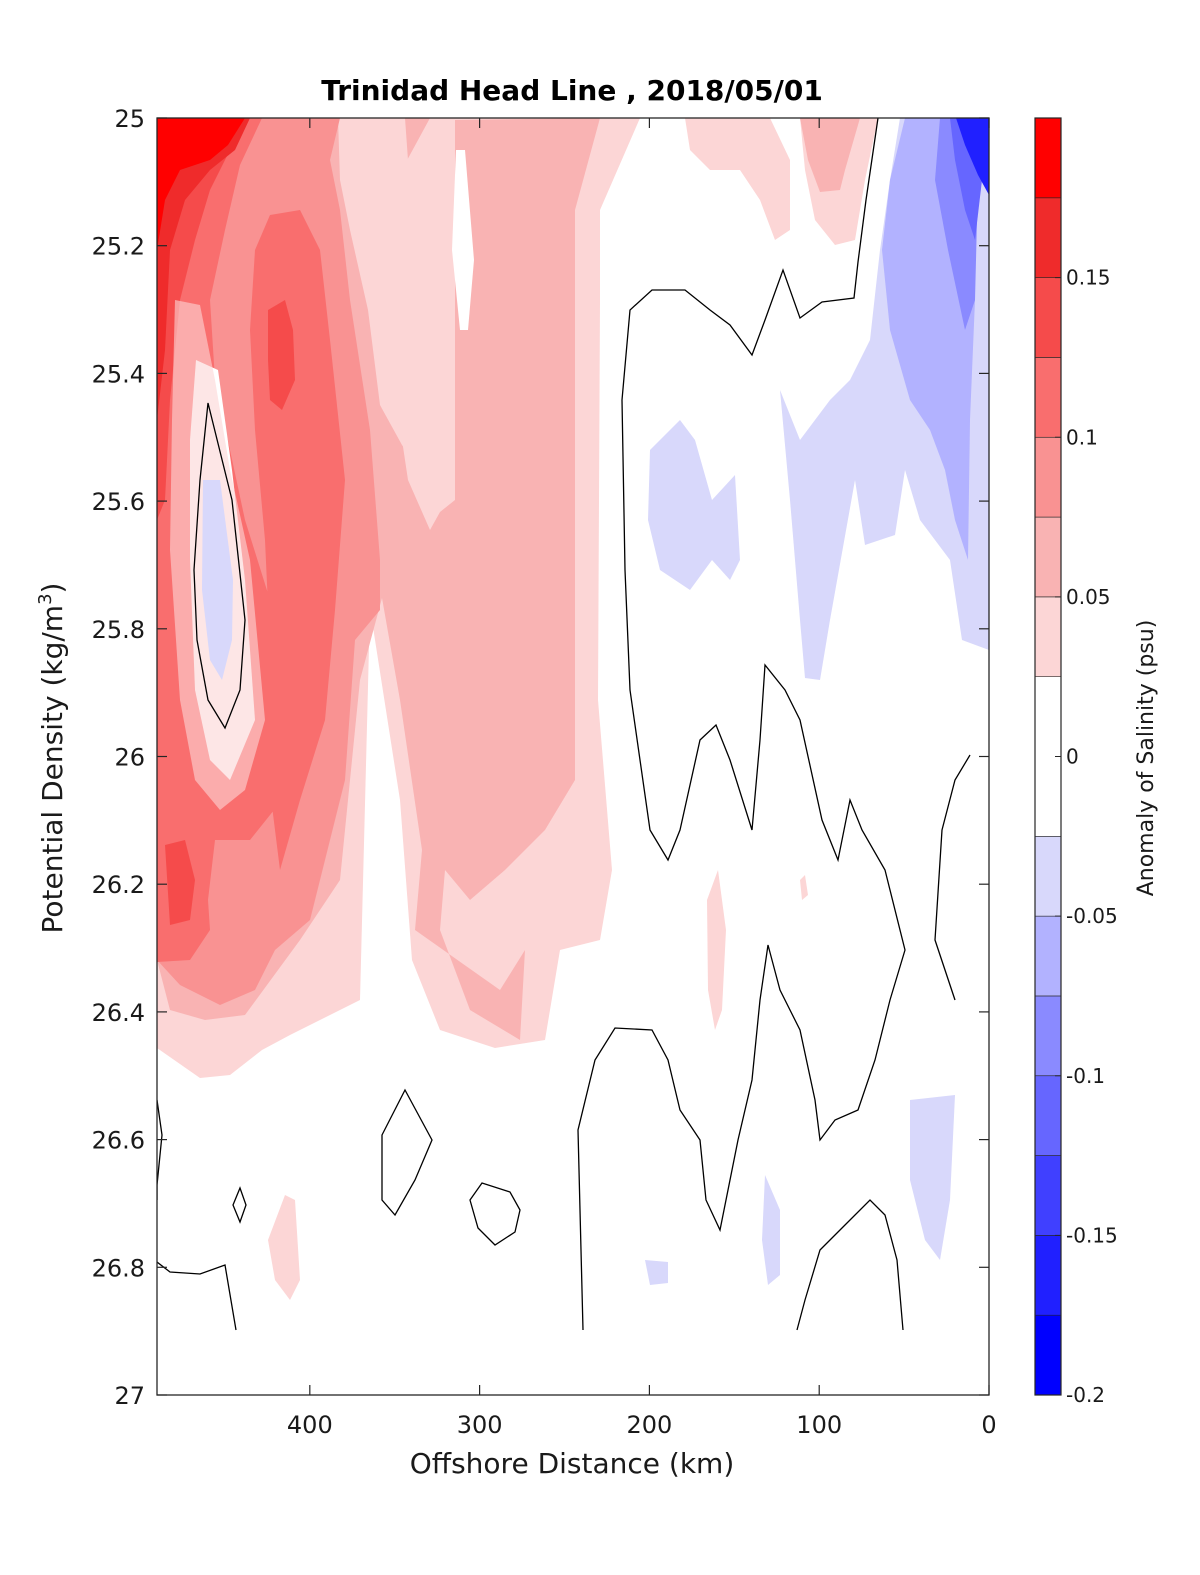 This screenshot has width=1200, height=1575. What do you see at coordinates (830, 155) in the screenshot?
I see `contour-east-pos-b` at bounding box center [830, 155].